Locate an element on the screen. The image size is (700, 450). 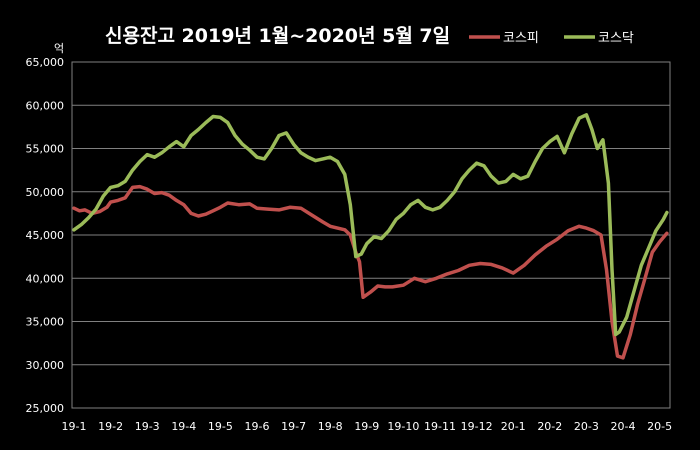
x-tick-label: 19-8 is located at coordinates (330, 426).